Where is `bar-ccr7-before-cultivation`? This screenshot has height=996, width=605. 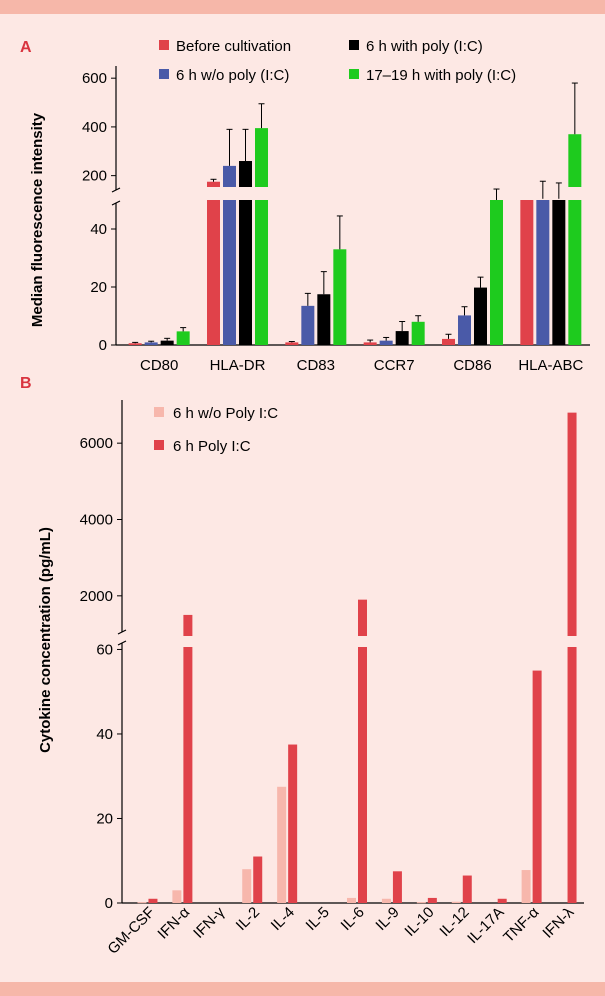 bar-ccr7-before-cultivation is located at coordinates (370, 343).